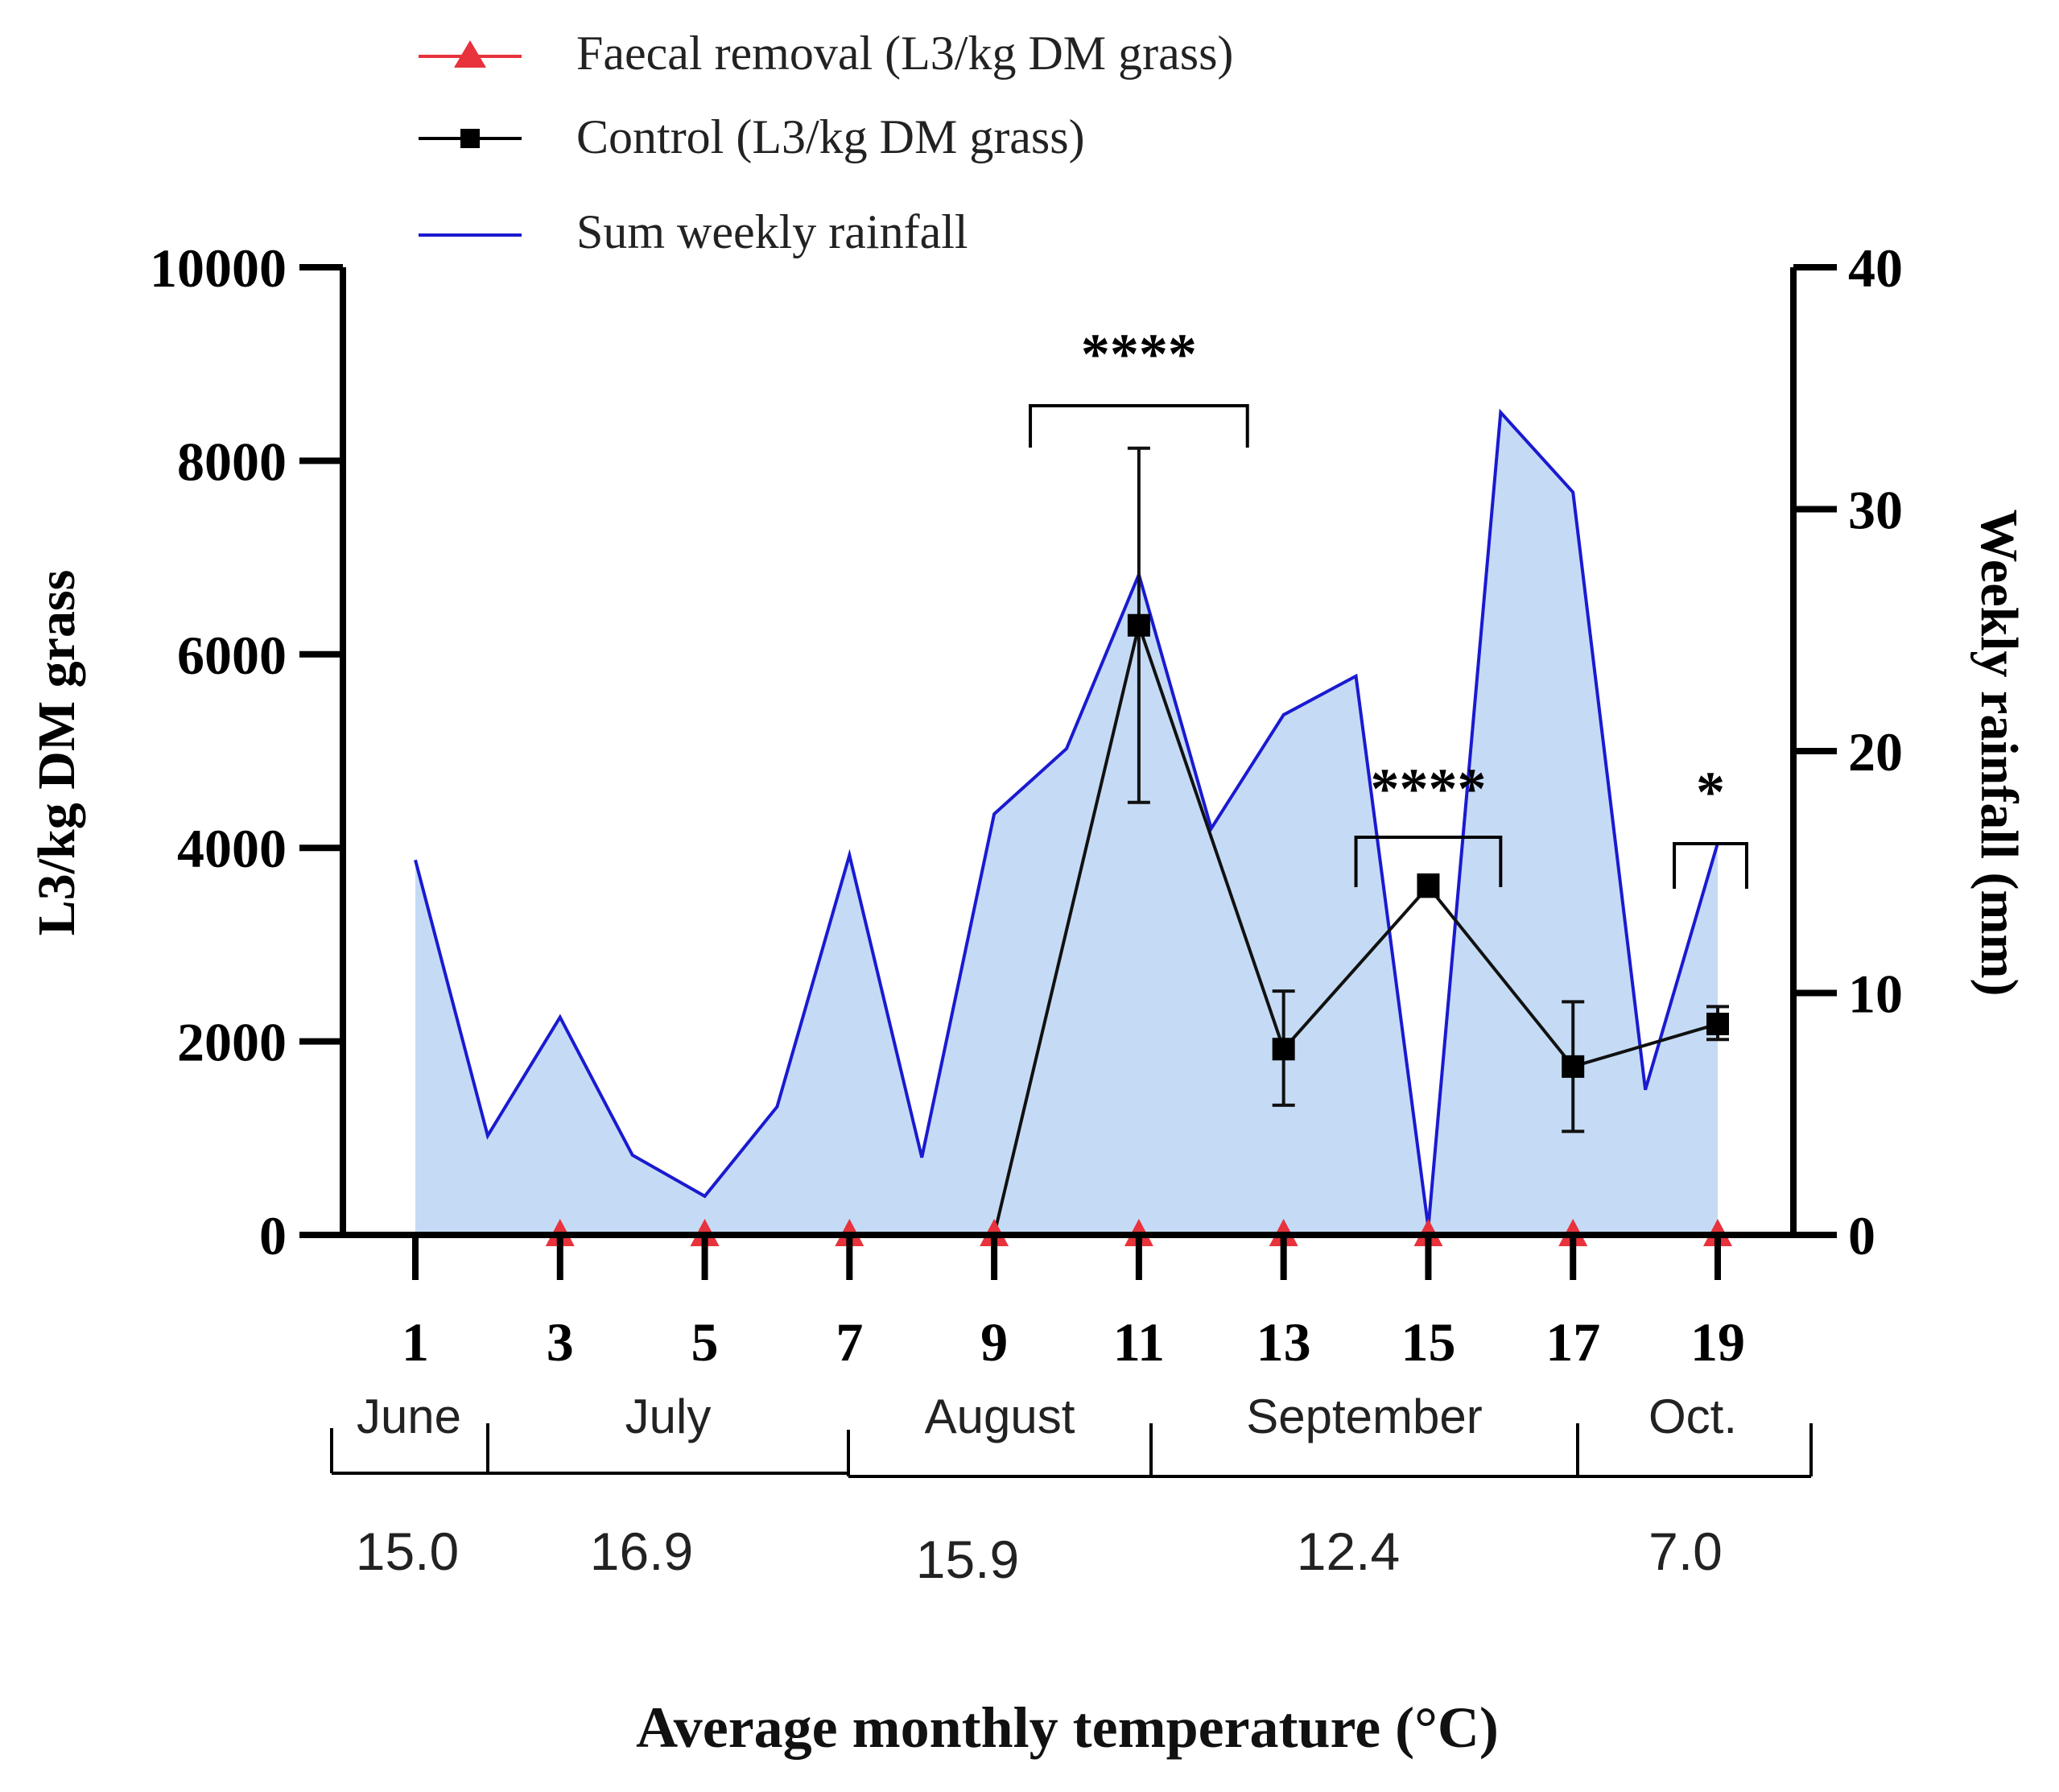 This screenshot has height=1792, width=2059. I want to click on legend-marker-faecal, so click(470, 54).